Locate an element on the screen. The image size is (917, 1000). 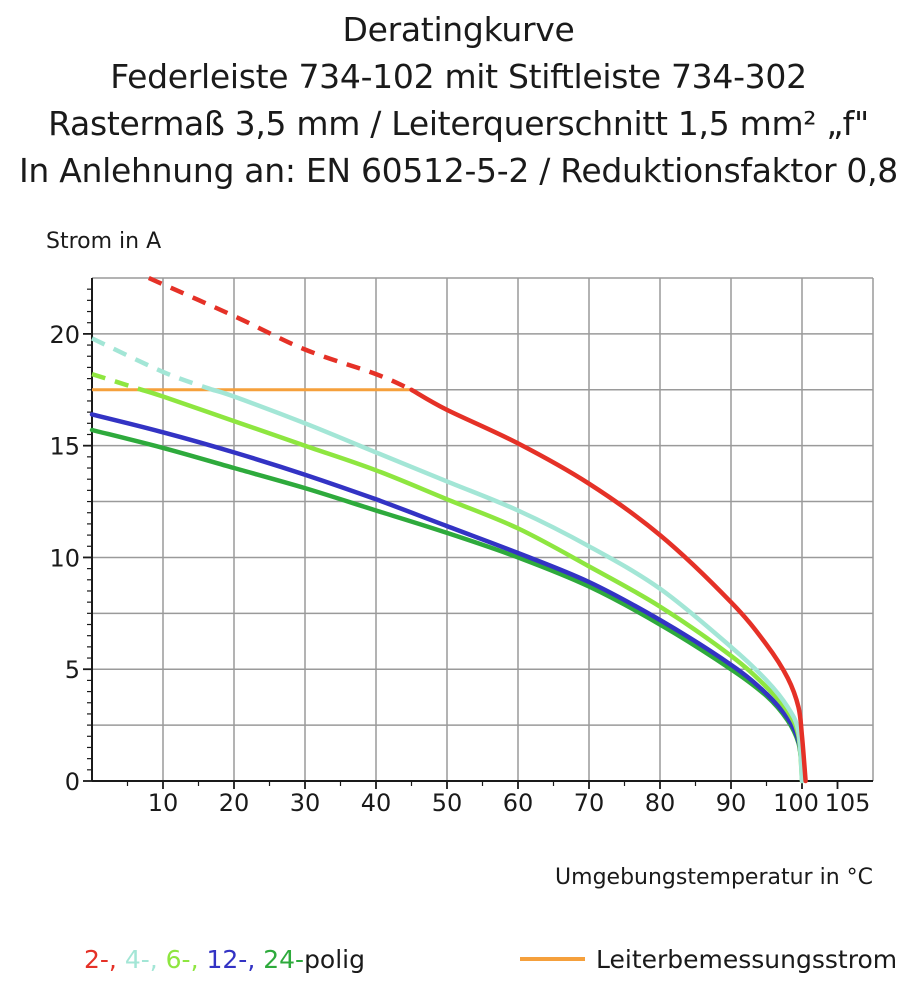
x-tick-label-60: 60 is located at coordinates (518, 803).